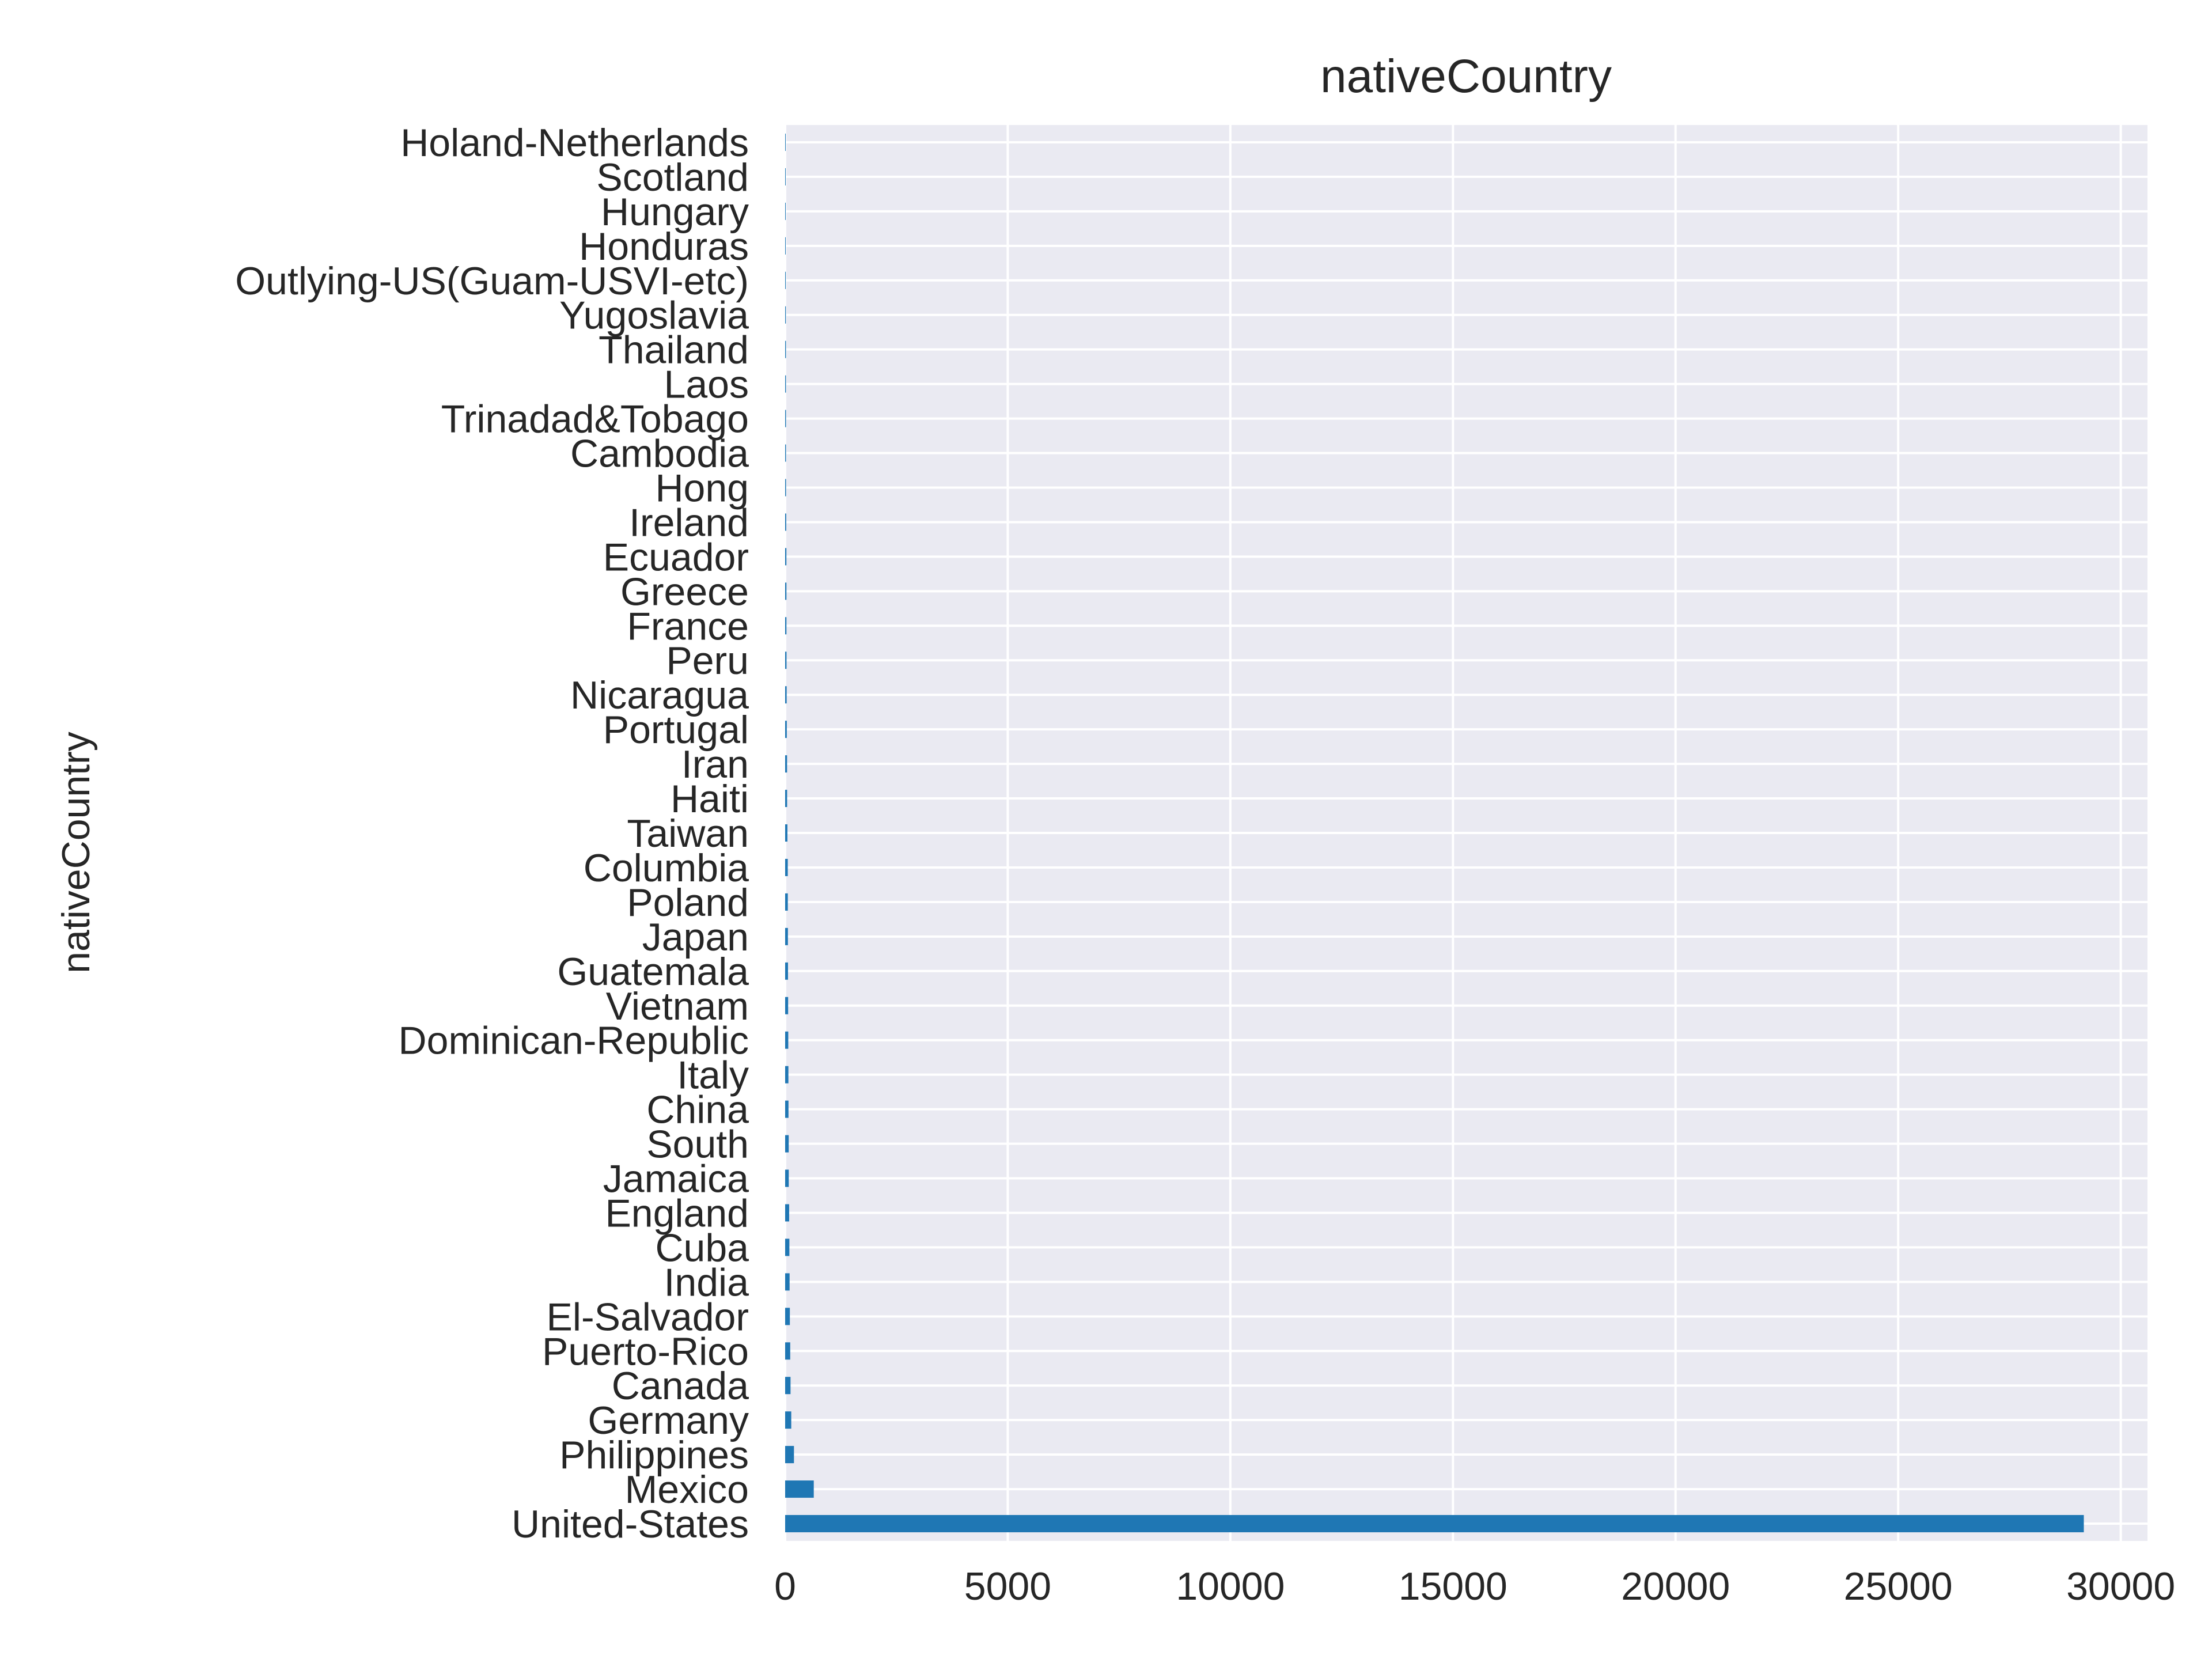 This screenshot has width=2212, height=1659. I want to click on y-tick-label: Poland, so click(688, 903).